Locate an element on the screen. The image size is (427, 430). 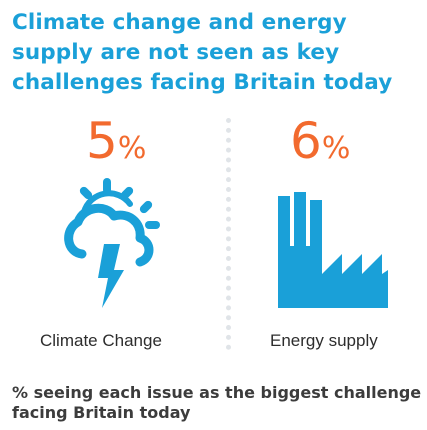
climate-change-stat: 5% is located at coordinates (116, 145).